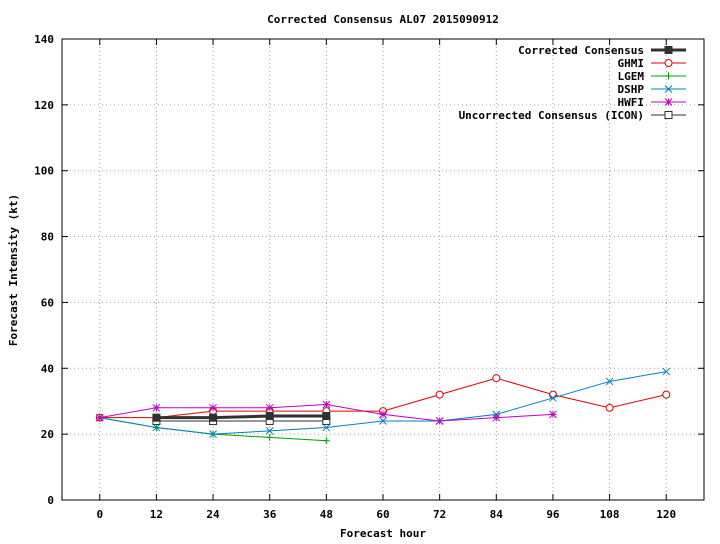 The height and width of the screenshot is (544, 720). I want to click on x-tick-label: 48, so click(326, 514).